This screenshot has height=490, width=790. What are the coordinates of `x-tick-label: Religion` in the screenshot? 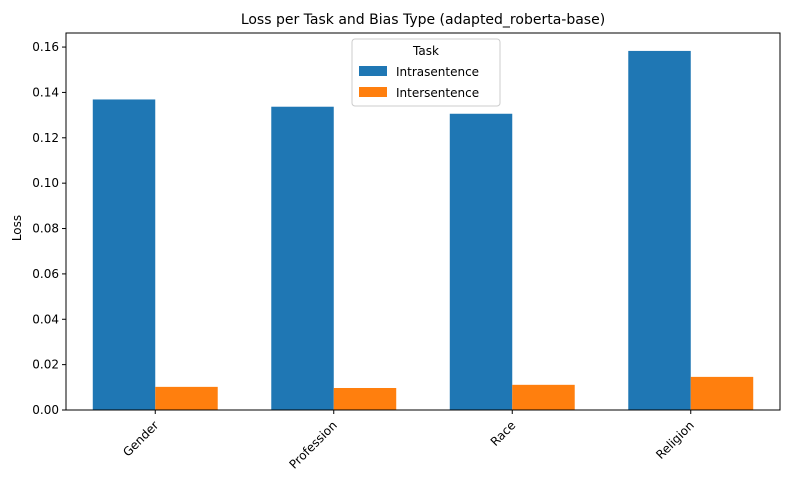 It's located at (675, 440).